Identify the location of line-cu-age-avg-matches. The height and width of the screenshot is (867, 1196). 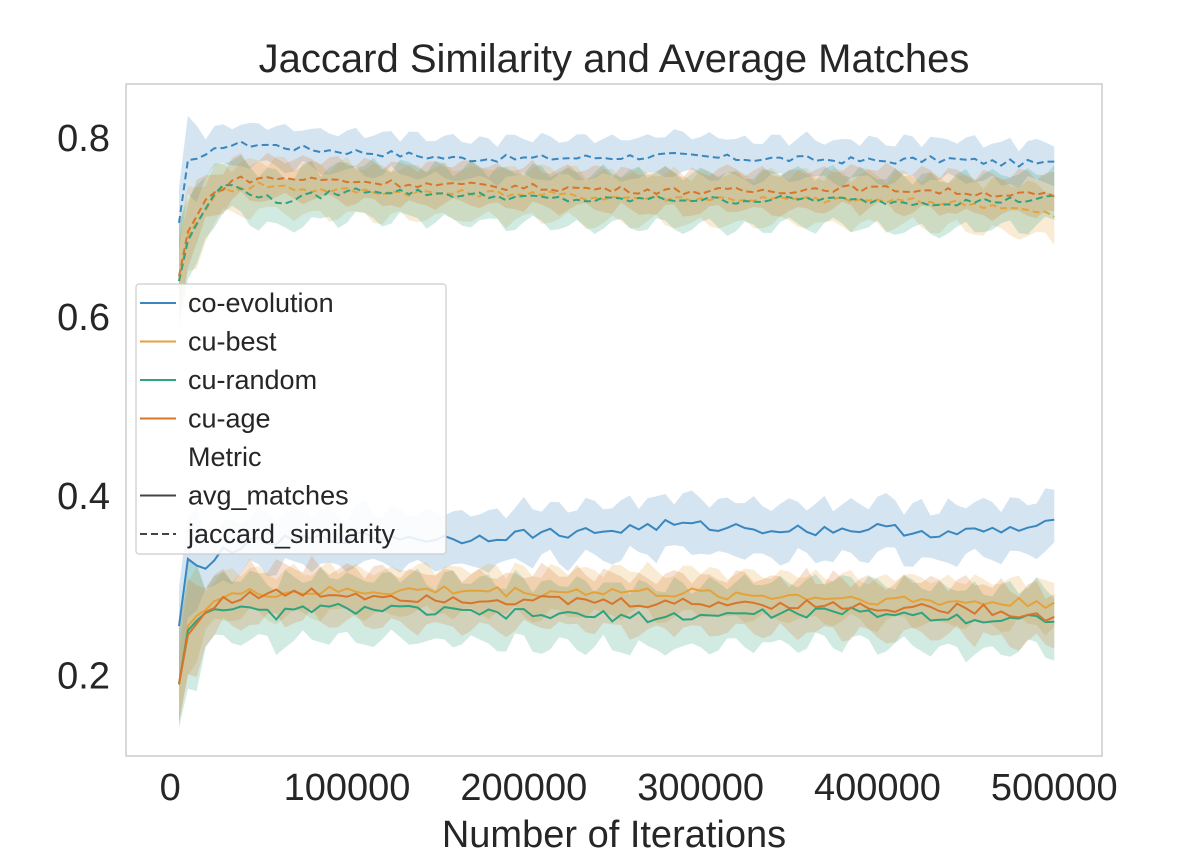
(616, 636).